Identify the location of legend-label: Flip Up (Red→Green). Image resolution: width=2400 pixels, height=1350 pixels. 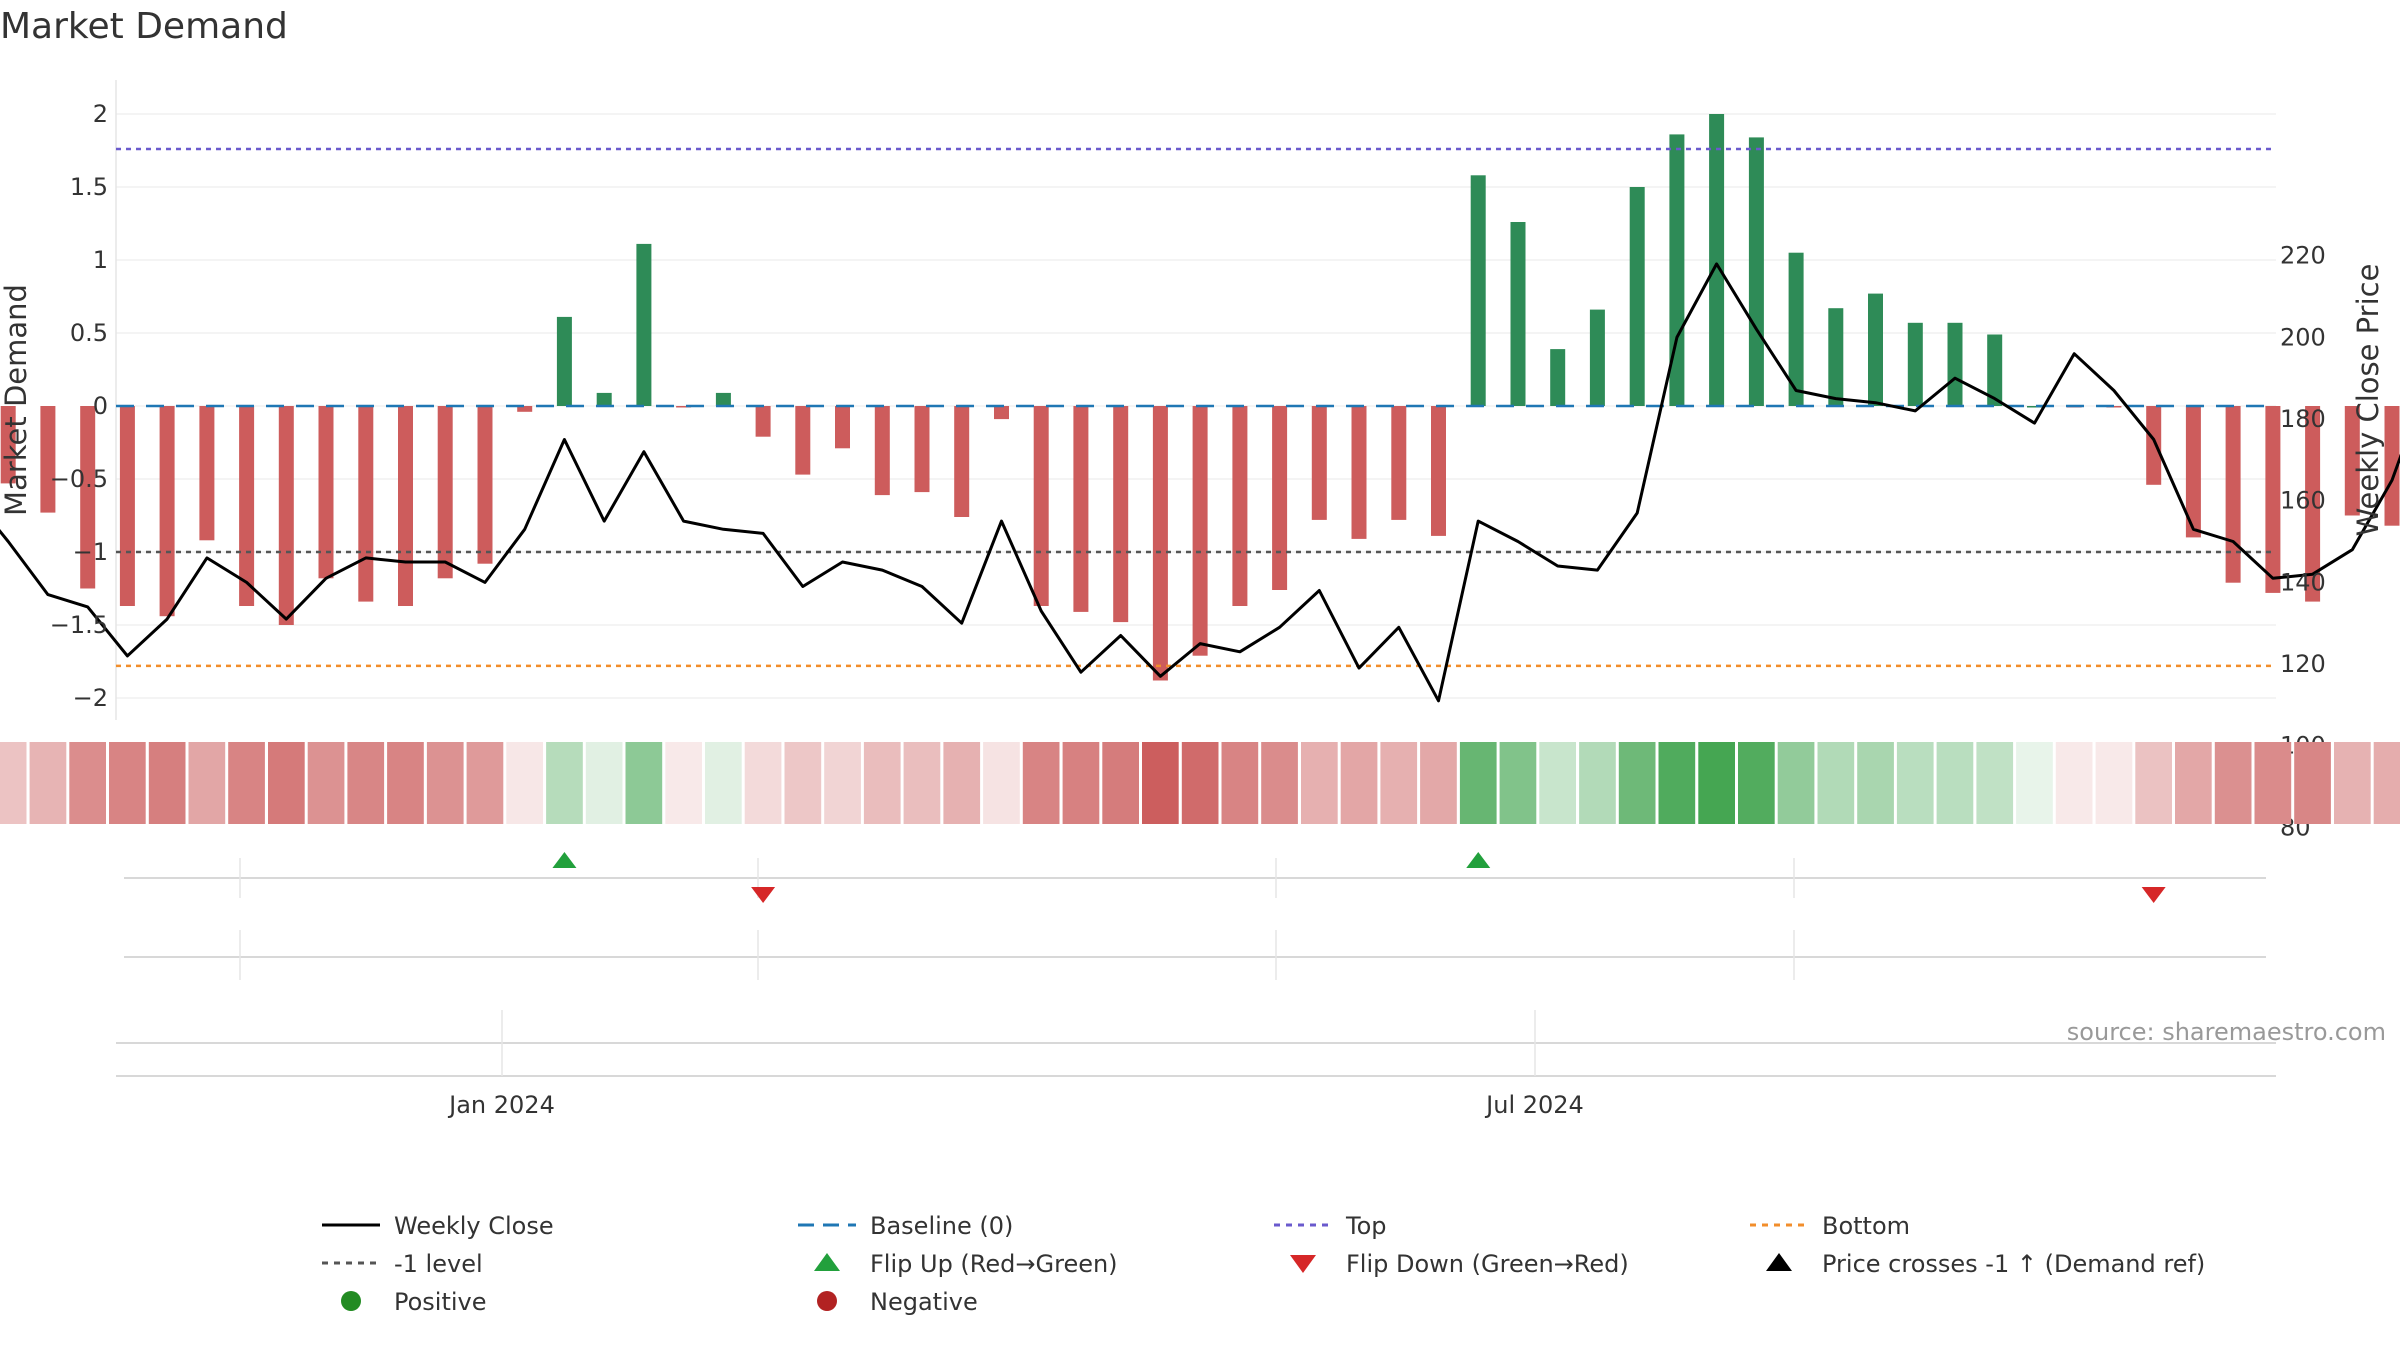
(994, 1264).